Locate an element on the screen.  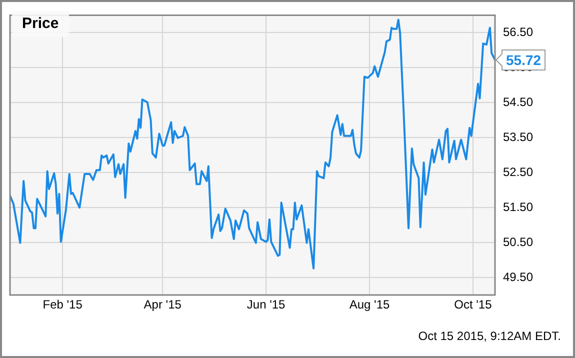
x-tick-label: Oct '15 is located at coordinates (473, 305).